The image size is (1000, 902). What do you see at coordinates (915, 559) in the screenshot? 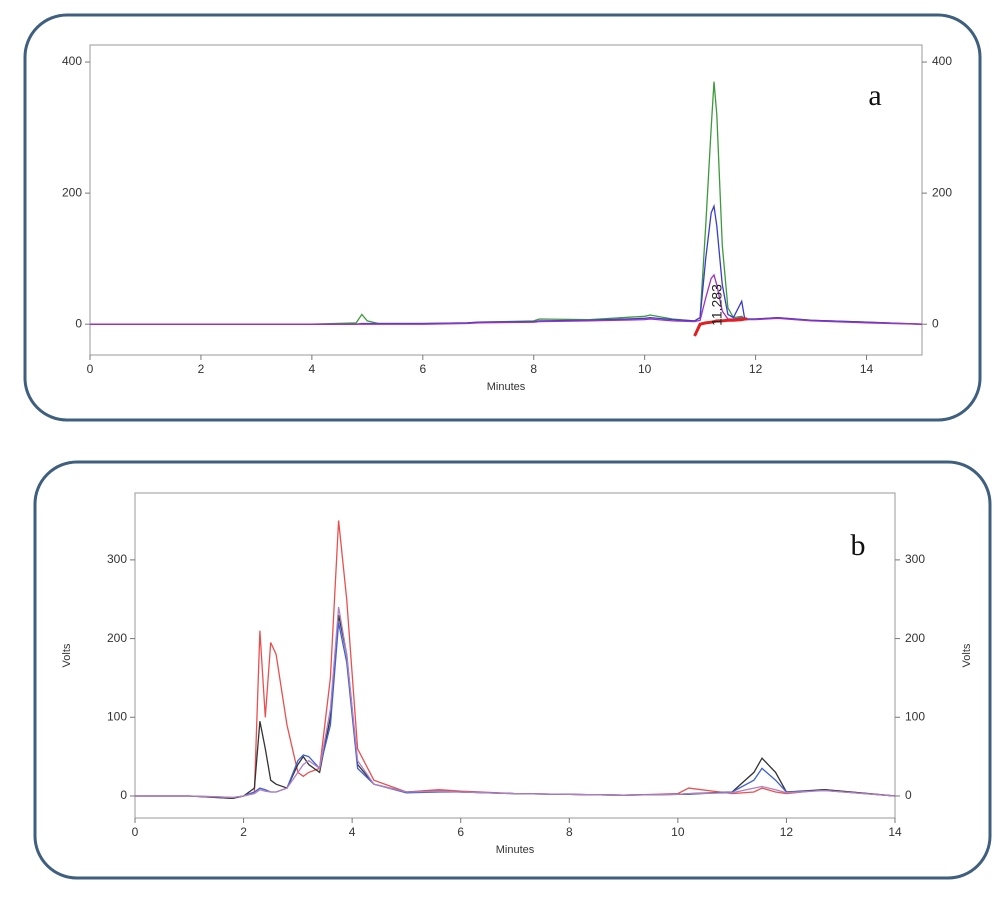
I see `y2-tick-label: 300` at bounding box center [915, 559].